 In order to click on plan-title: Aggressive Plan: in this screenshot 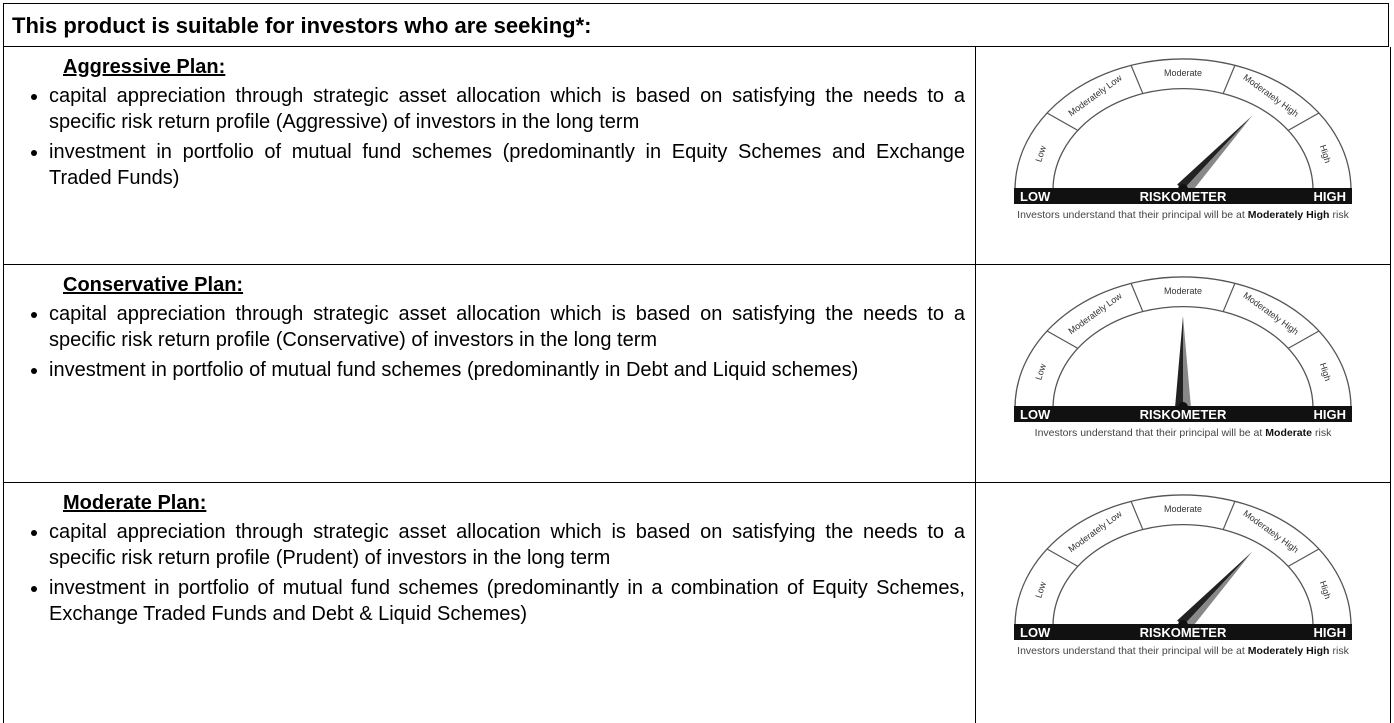, I will do `click(144, 67)`.